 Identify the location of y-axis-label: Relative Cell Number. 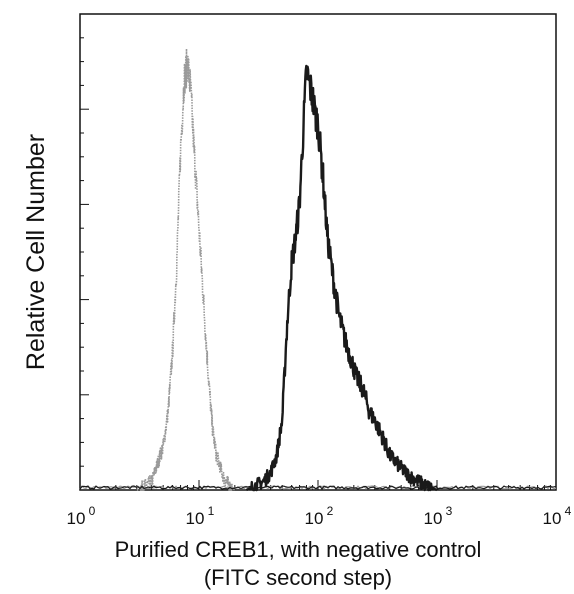
(36, 252).